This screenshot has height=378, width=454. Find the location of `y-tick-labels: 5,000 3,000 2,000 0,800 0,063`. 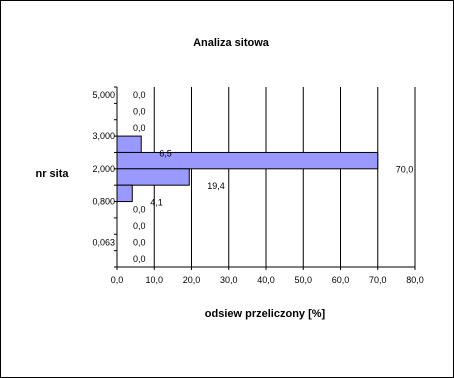

y-tick-labels: 5,000 3,000 2,000 0,800 0,063 is located at coordinates (103, 168).